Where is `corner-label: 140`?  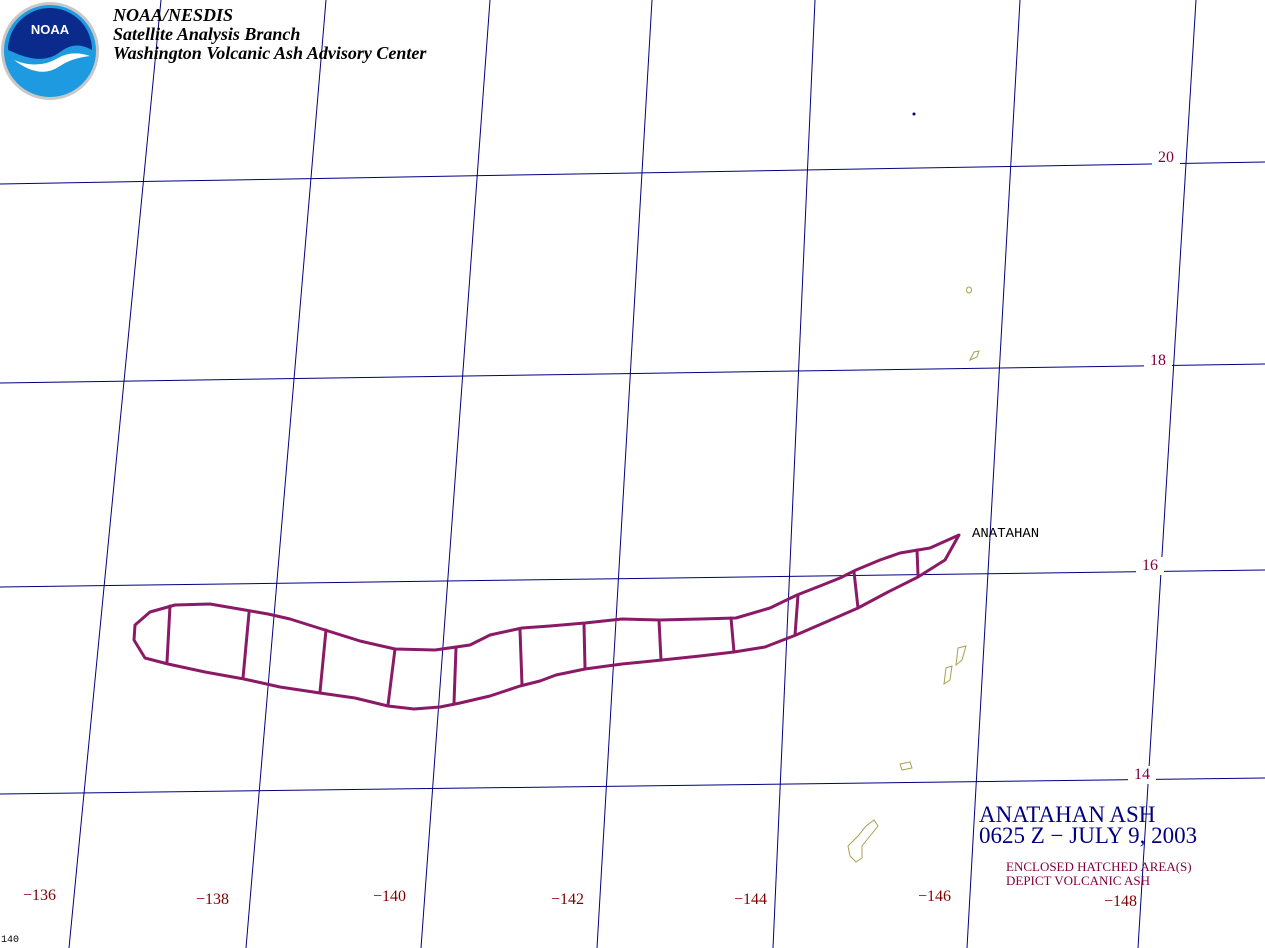 corner-label: 140 is located at coordinates (10, 940).